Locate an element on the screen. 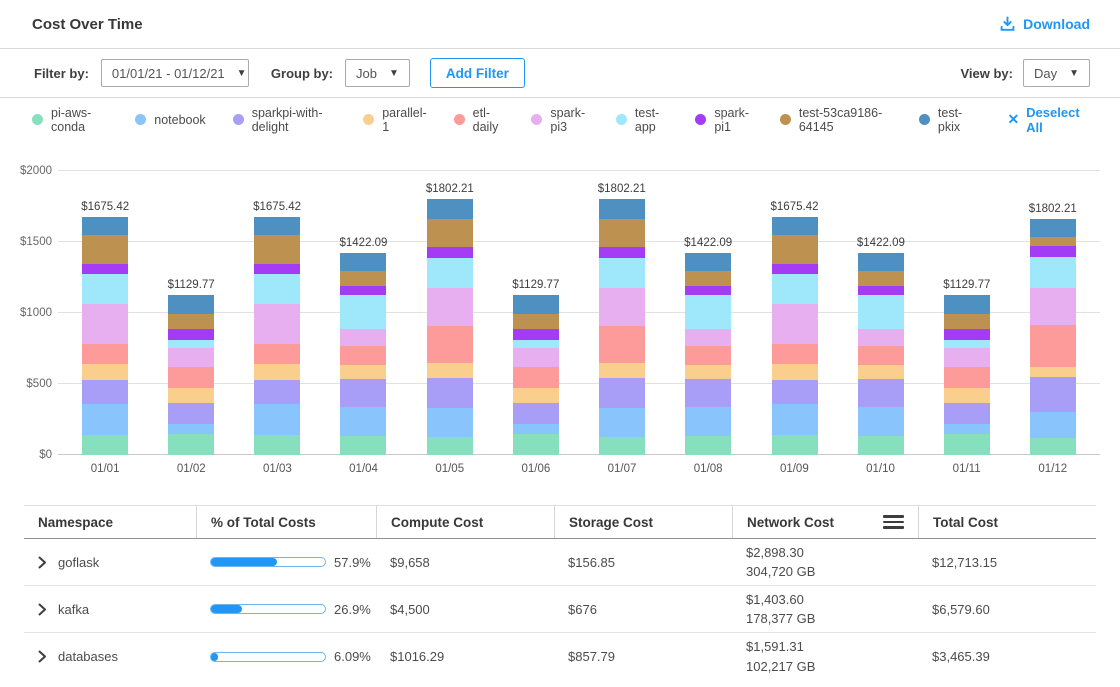 The height and width of the screenshot is (687, 1120). bar-group-01/07: $1802.21 is located at coordinates (622, 319).